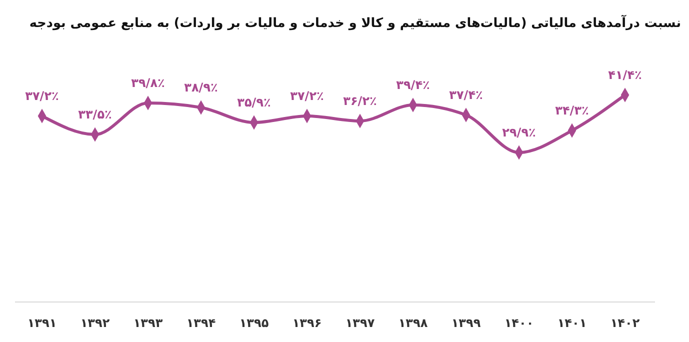 The width and height of the screenshot is (689, 342). Describe the element at coordinates (360, 101) in the screenshot. I see `data-label: ۳۶/۲٪` at that location.